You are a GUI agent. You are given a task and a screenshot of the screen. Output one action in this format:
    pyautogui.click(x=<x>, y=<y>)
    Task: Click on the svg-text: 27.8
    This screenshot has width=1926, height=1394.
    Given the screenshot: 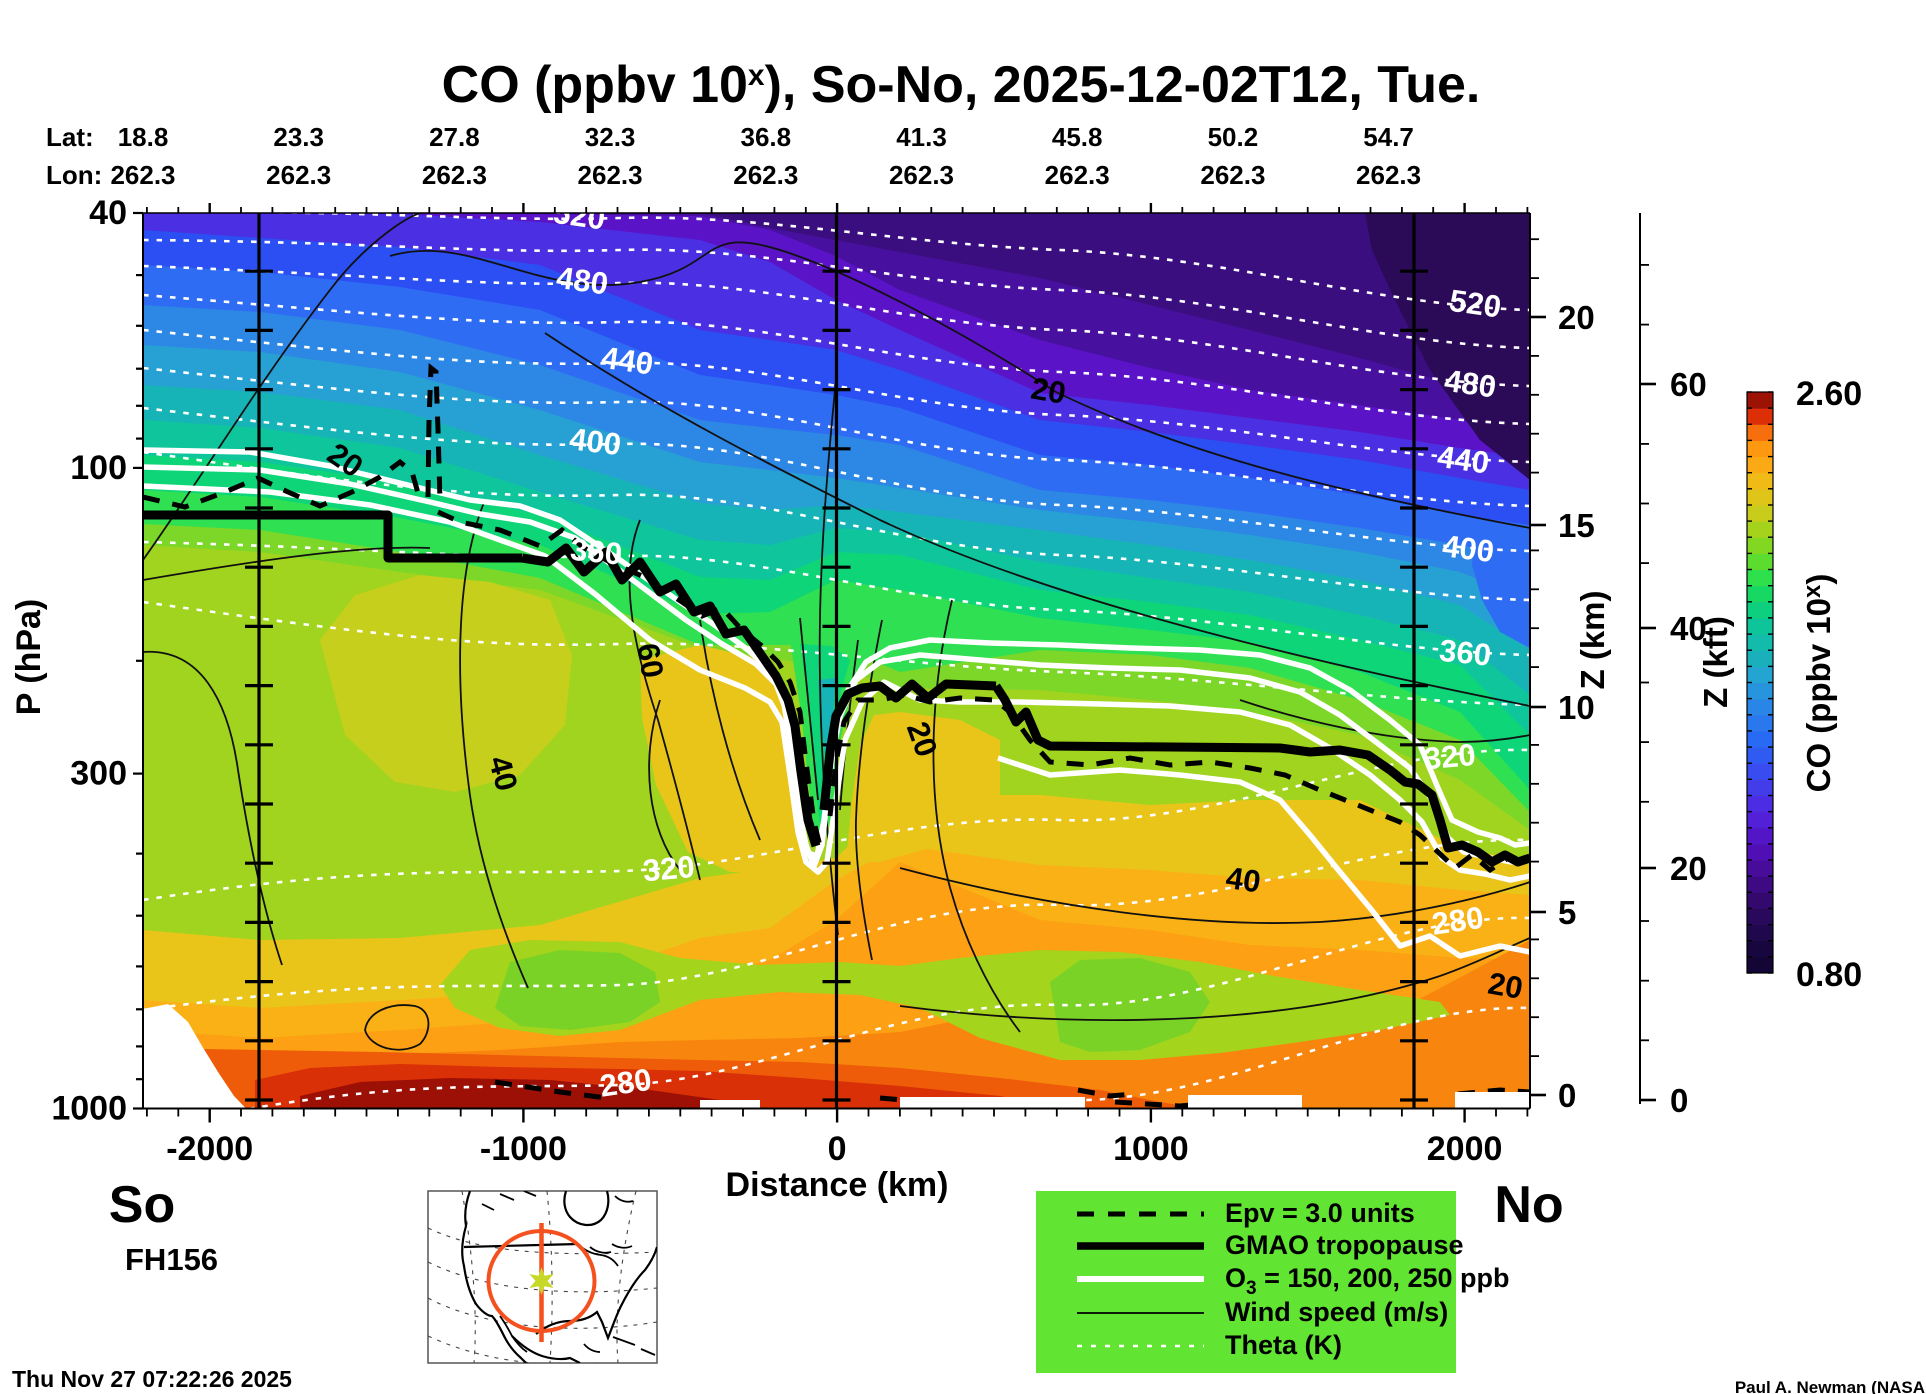 What is the action you would take?
    pyautogui.click(x=454, y=137)
    